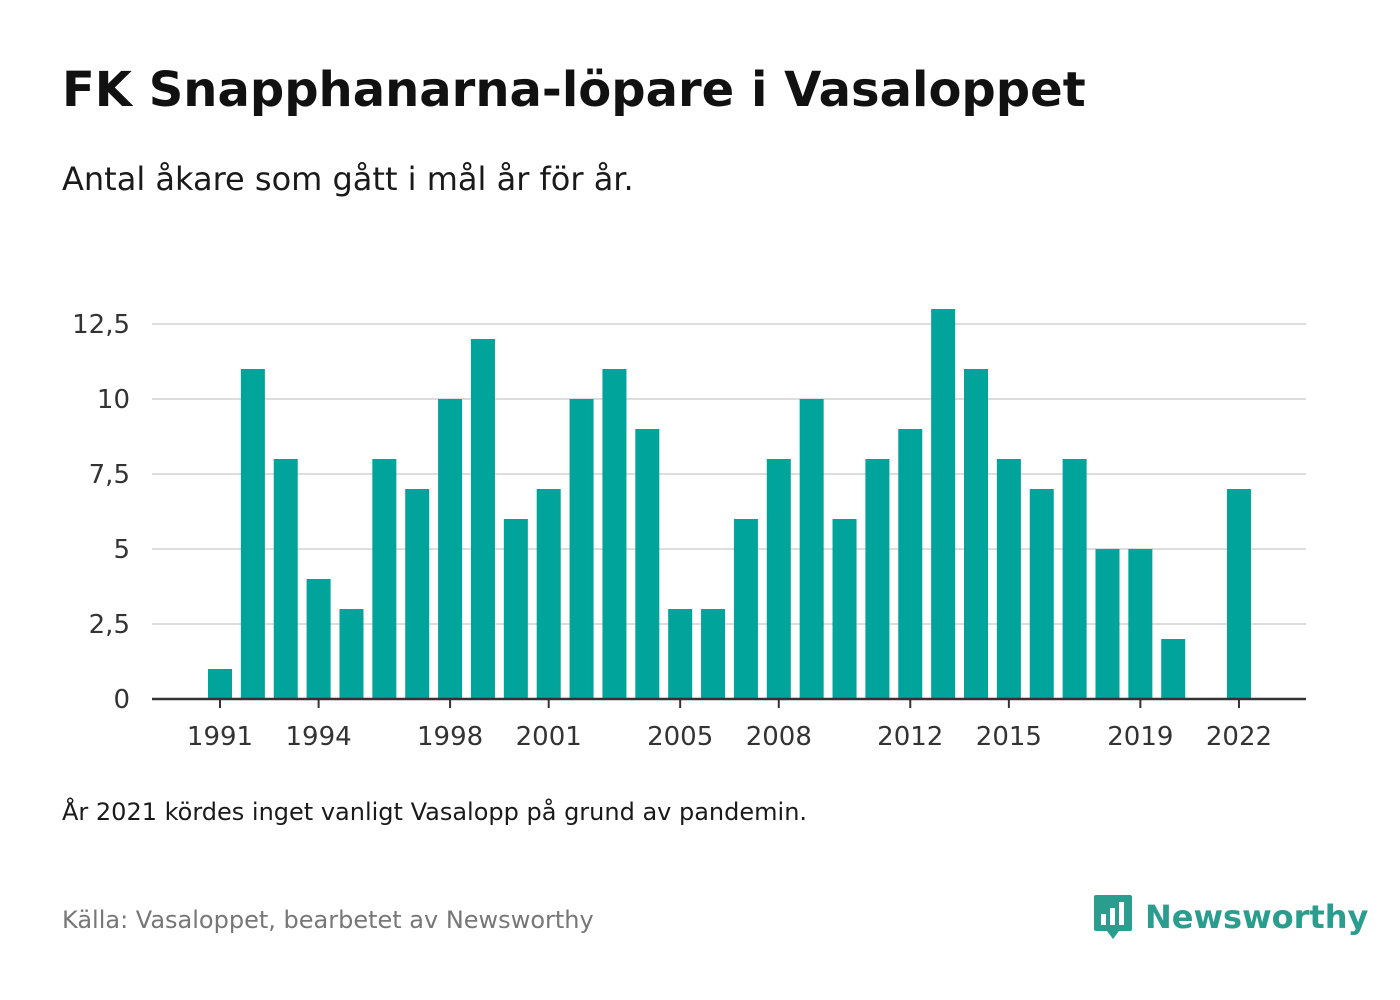  What do you see at coordinates (680, 654) in the screenshot?
I see `bar-2005` at bounding box center [680, 654].